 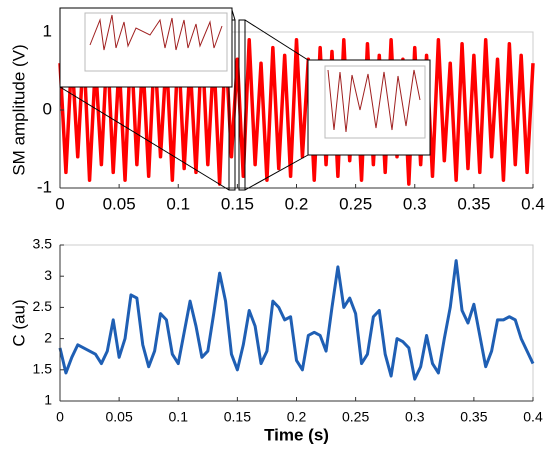 I want to click on zoom-window, so click(x=242, y=105).